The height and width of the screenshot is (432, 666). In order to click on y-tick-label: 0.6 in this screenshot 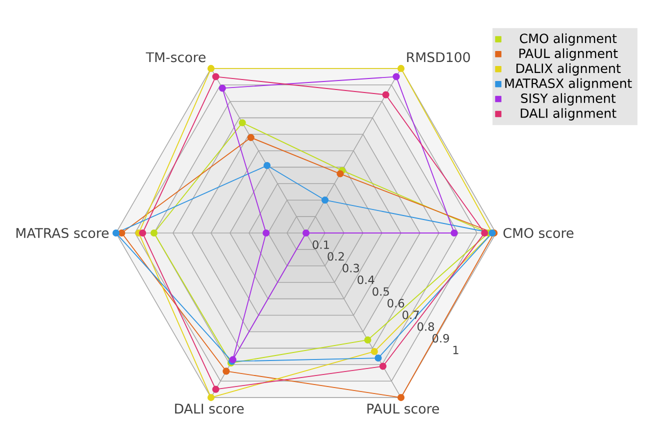, I will do `click(396, 303)`.